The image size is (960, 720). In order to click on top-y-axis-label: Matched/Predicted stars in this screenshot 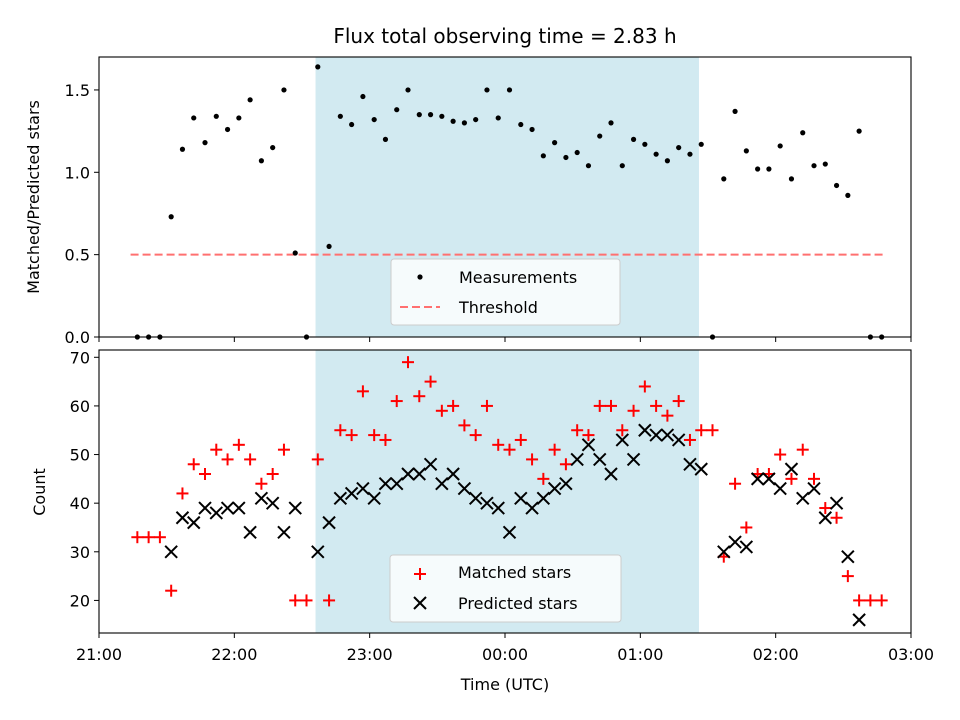, I will do `click(33, 197)`.